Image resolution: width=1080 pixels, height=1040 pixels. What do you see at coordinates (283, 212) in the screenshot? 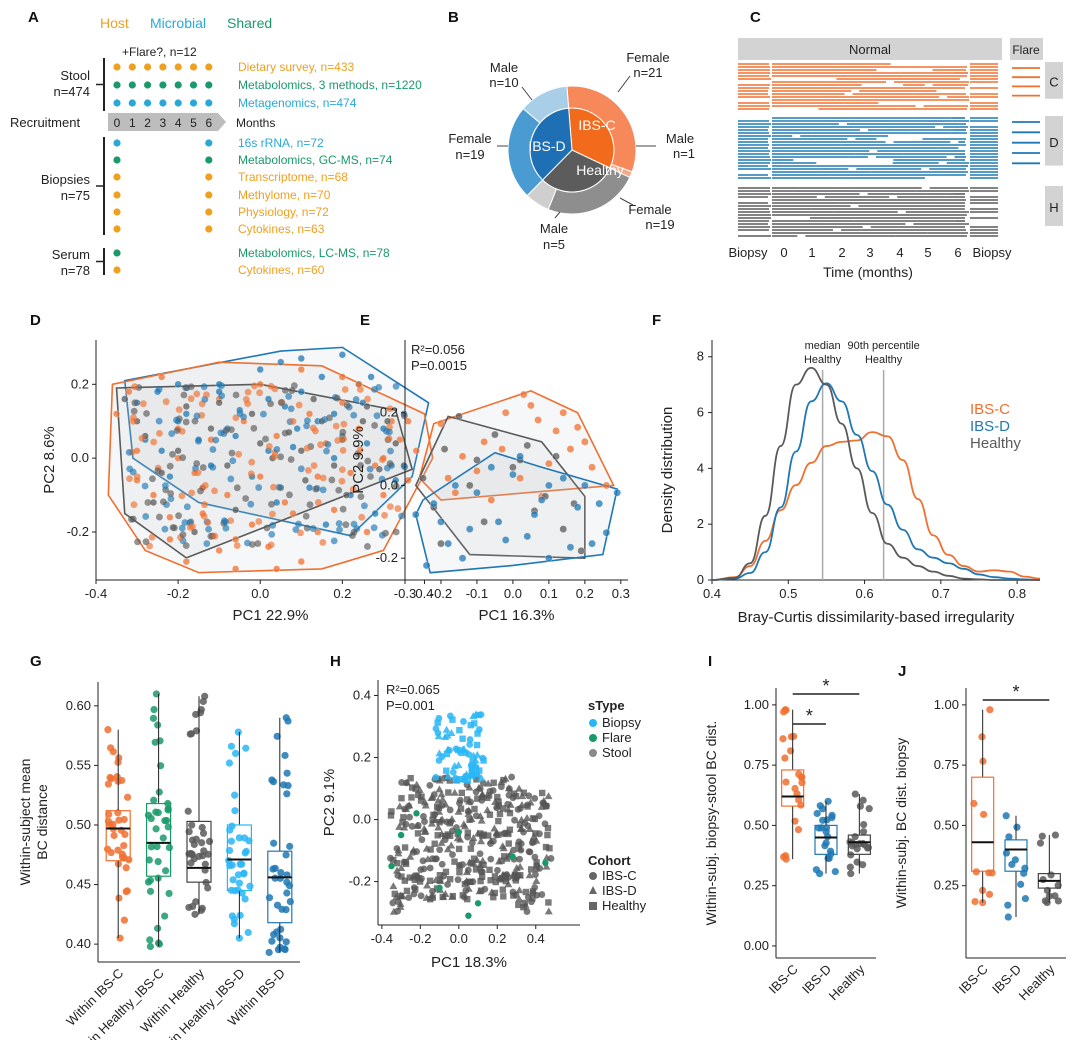
I see `dataset-label: Physiology, n=72` at bounding box center [283, 212].